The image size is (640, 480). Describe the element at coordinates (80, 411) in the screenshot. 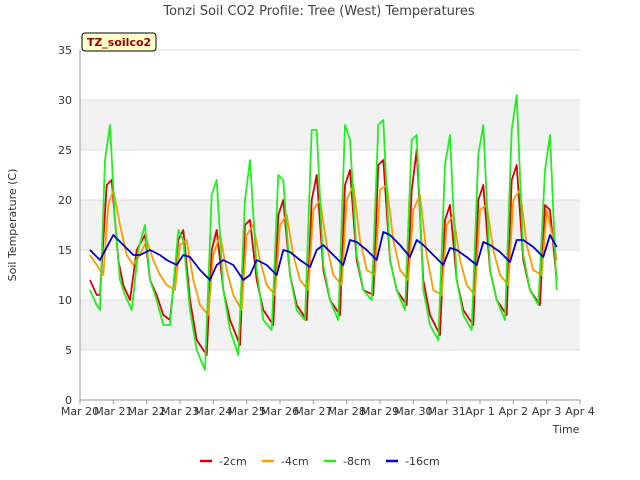

I see `x-tick-label: Mar 20` at that location.